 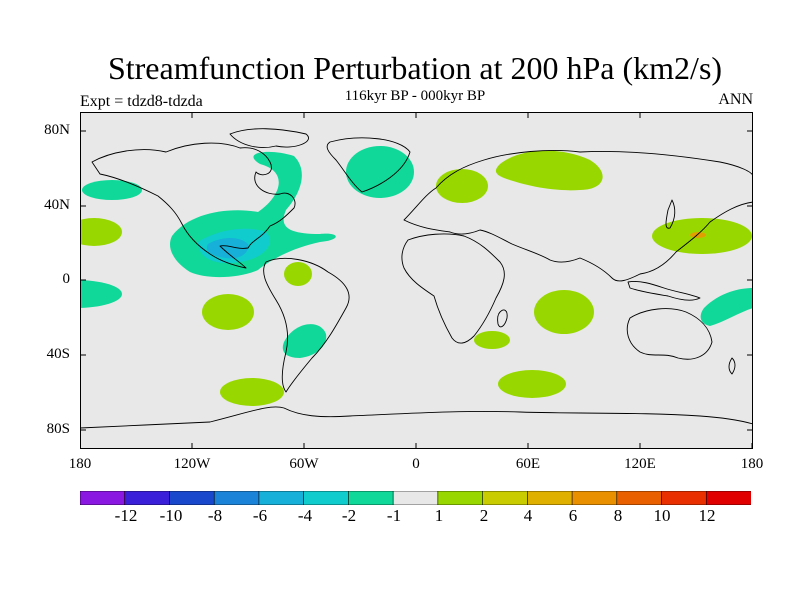 I want to click on colorbar, so click(x=415, y=498).